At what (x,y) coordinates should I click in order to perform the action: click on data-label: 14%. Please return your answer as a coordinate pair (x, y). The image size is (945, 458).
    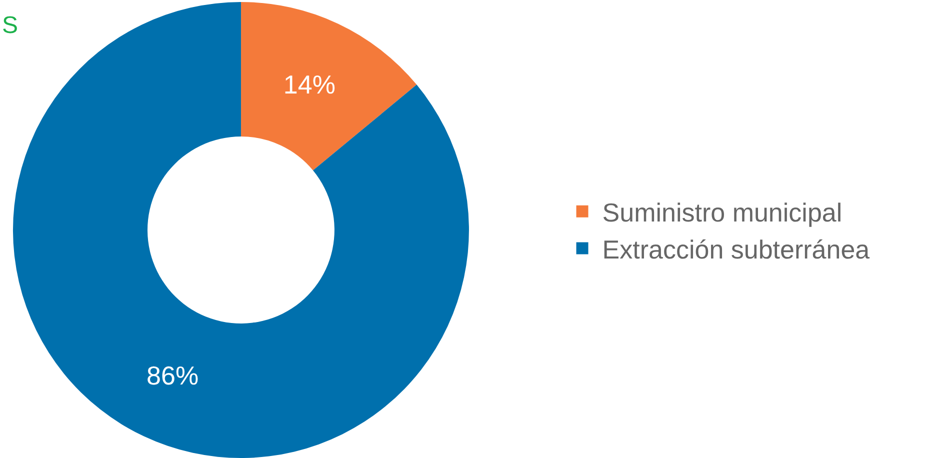
    Looking at the image, I should click on (309, 85).